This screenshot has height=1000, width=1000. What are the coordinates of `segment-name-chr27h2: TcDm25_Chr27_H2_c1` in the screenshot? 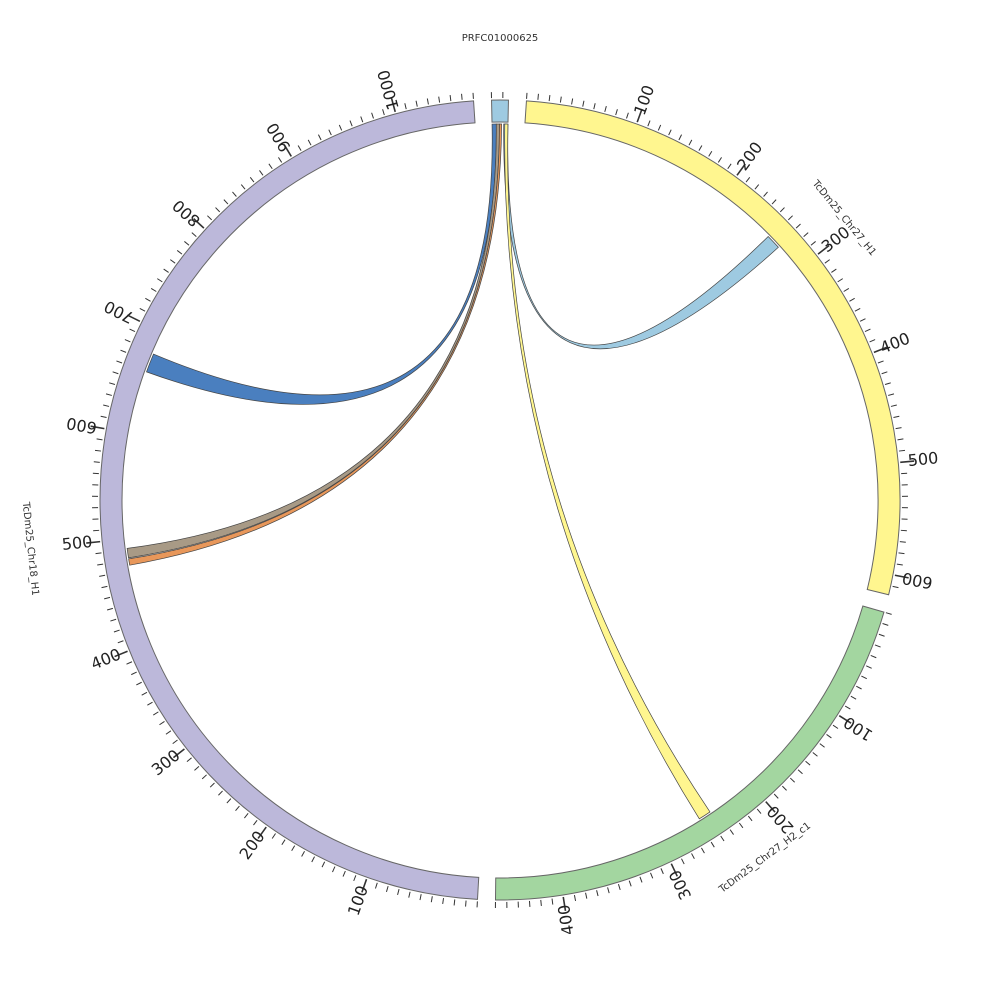 It's located at (765, 858).